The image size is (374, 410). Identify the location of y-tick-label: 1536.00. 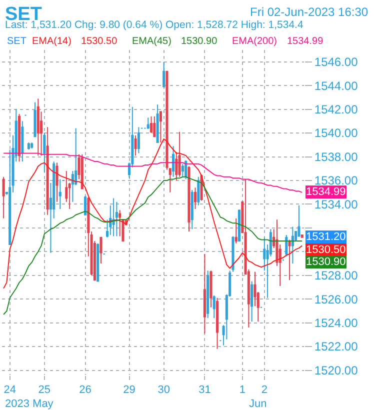
(336, 181).